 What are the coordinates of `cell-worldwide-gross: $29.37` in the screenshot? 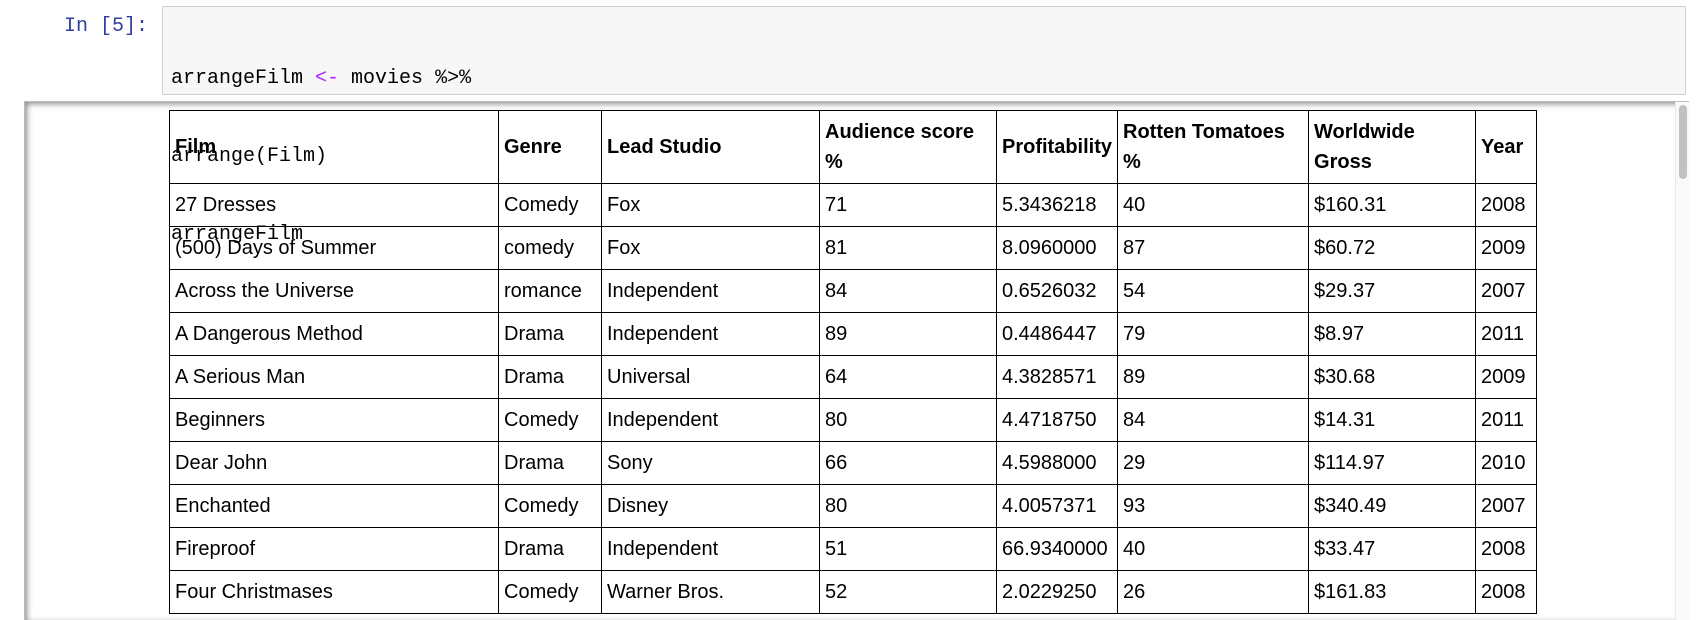 It's located at (1392, 291).